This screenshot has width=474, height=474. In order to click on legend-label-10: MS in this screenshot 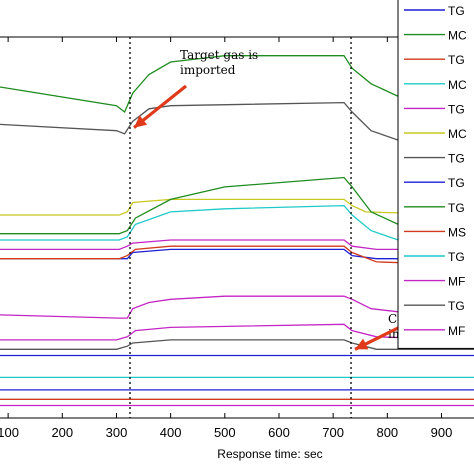, I will do `click(457, 232)`.